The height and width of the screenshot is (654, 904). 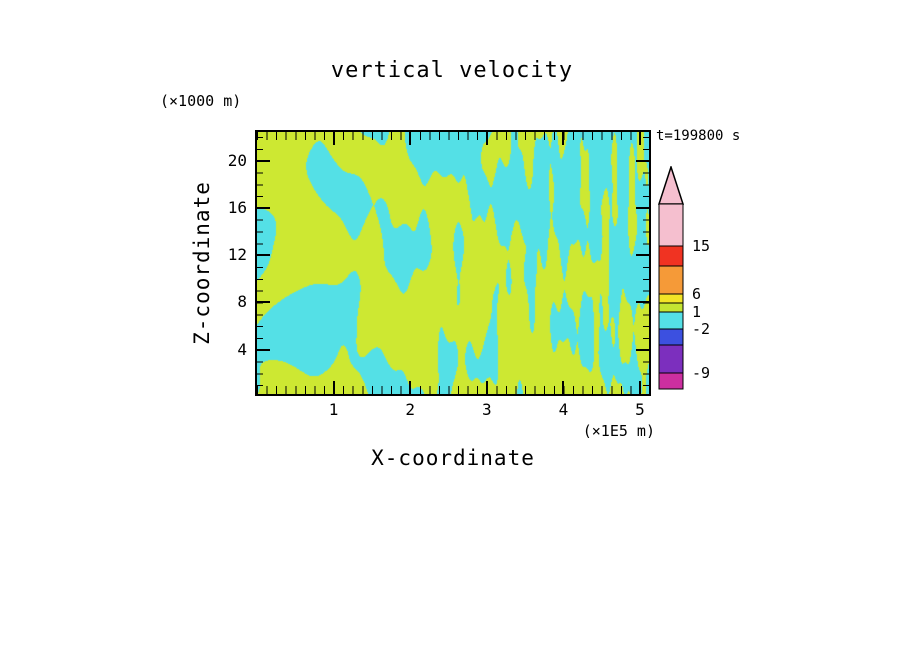 What do you see at coordinates (452, 70) in the screenshot?
I see `plot-title: vertical velocity` at bounding box center [452, 70].